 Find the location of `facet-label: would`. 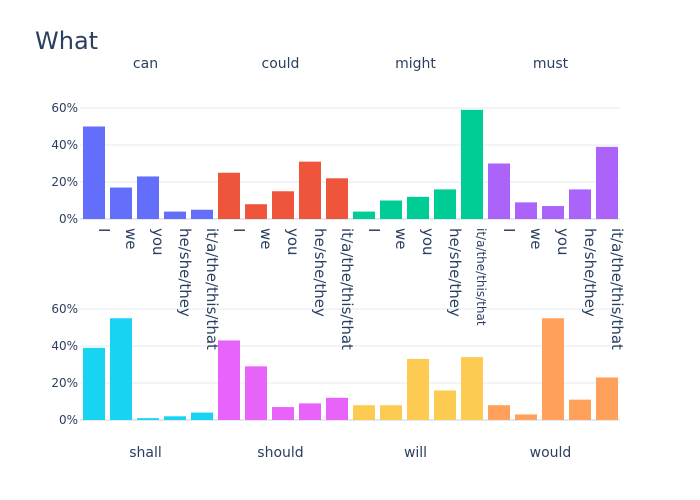

facet-label: would is located at coordinates (551, 453).